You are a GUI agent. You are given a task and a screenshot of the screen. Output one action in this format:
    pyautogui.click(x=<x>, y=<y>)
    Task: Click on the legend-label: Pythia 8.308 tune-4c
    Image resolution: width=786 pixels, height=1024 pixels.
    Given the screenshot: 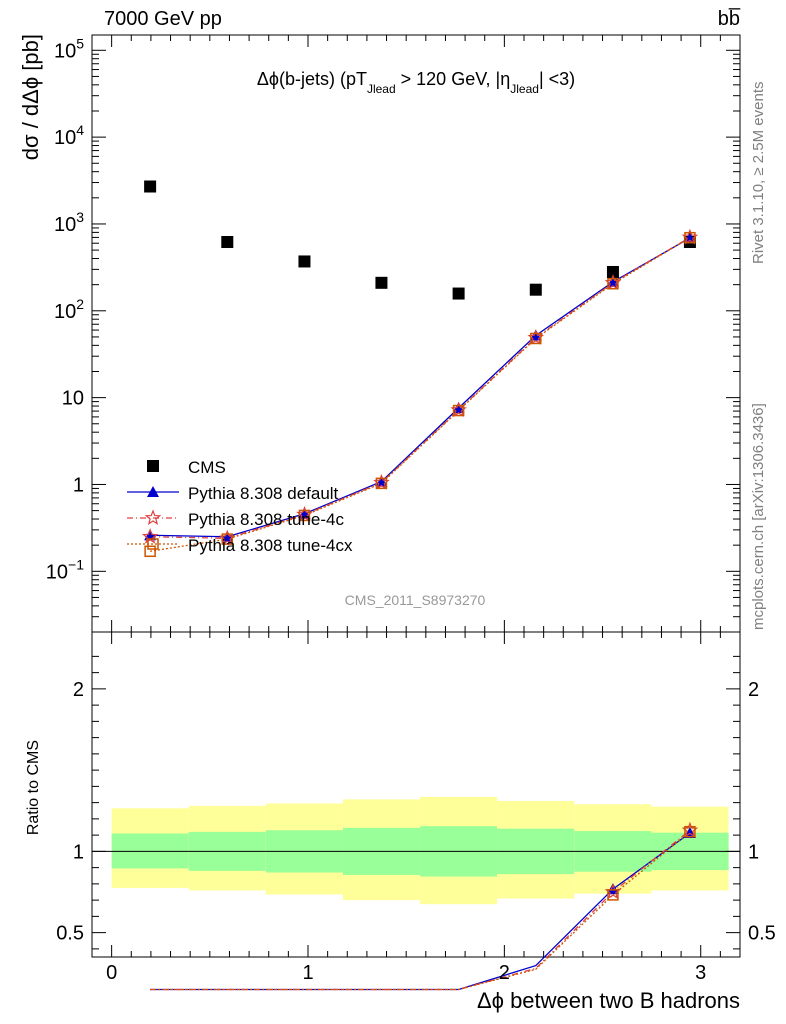 What is the action you would take?
    pyautogui.click(x=266, y=519)
    